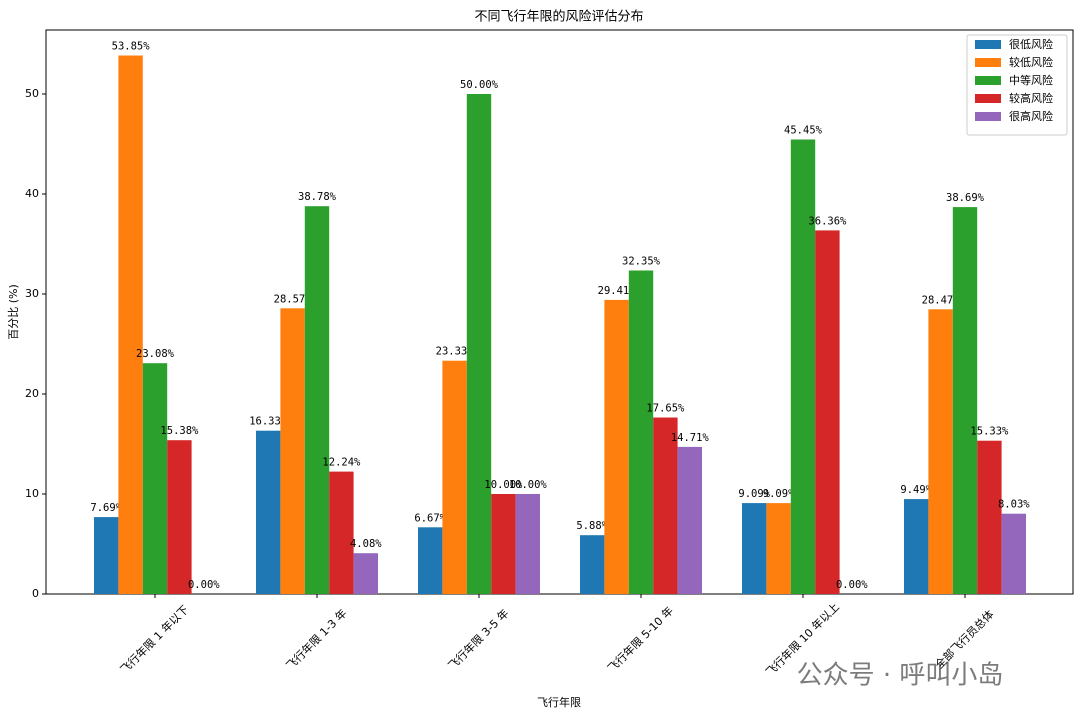  I want to click on value-label: 23.33%, so click(455, 352).